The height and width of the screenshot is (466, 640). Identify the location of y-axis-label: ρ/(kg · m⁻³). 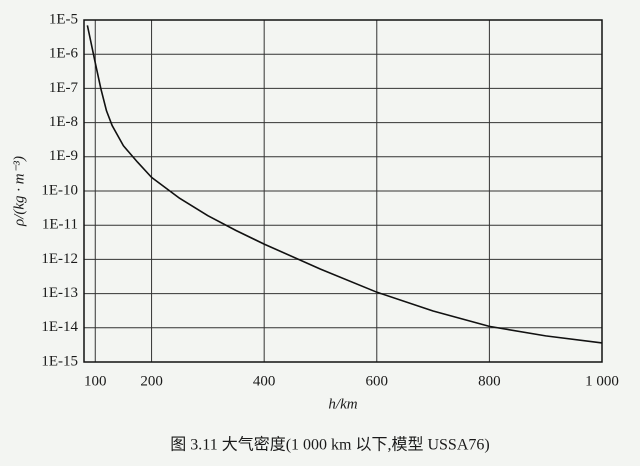
(19, 191).